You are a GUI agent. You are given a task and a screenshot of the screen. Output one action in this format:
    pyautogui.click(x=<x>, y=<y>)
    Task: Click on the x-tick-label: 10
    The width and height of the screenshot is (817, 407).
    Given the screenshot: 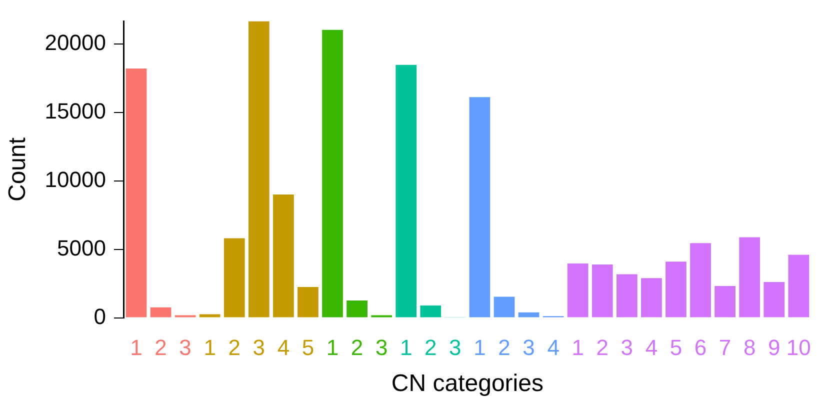 What is the action you would take?
    pyautogui.click(x=798, y=347)
    